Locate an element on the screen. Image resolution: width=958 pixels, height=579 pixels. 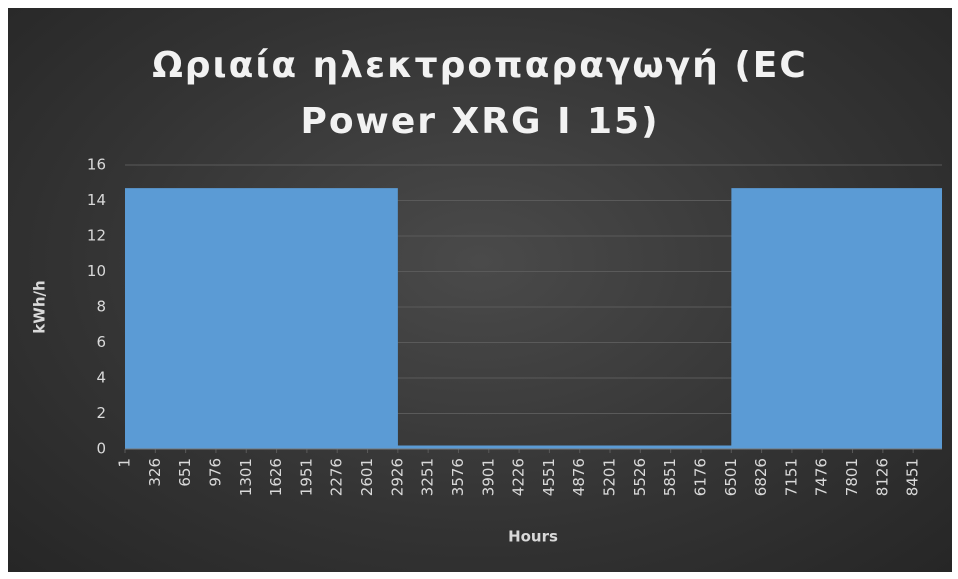
y-tick-label: 14 is located at coordinates (96, 200).